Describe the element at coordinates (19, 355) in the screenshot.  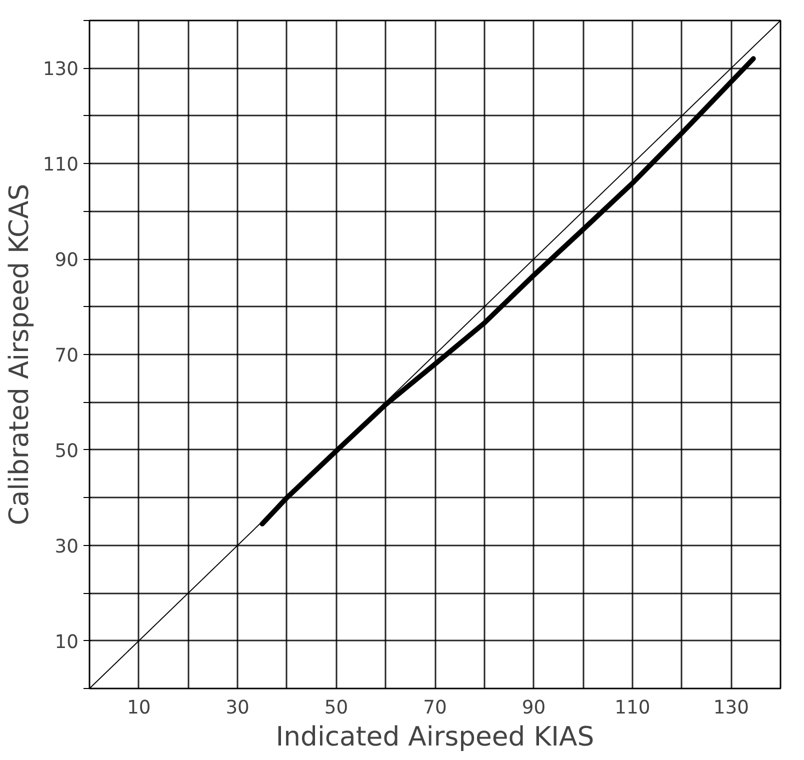
I see `y-axis-title: Calibrated Airspeed KCAS` at that location.